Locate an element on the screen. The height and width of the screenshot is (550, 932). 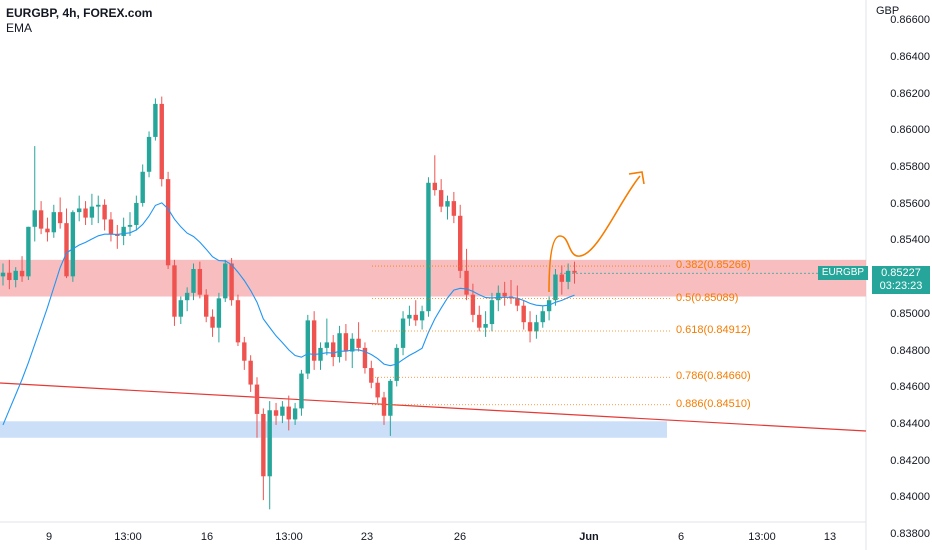
indicator-label: EMA is located at coordinates (19, 28).